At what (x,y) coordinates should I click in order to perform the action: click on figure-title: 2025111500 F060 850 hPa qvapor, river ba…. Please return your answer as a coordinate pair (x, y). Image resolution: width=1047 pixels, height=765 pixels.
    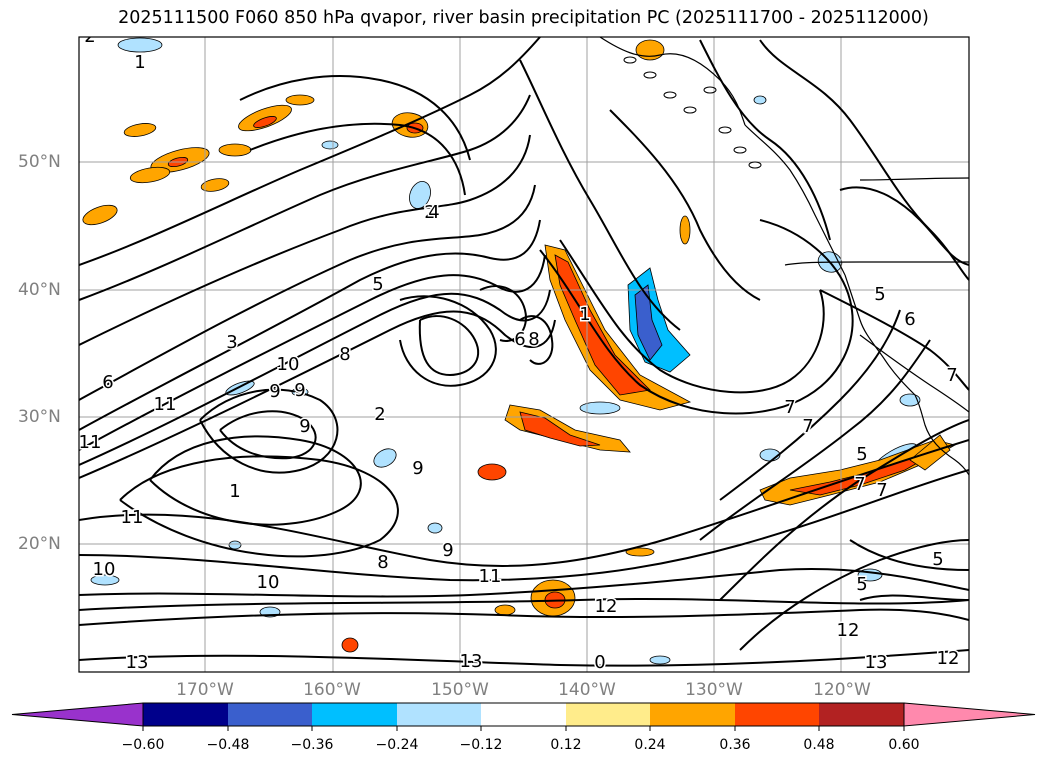
    Looking at the image, I should click on (523, 18).